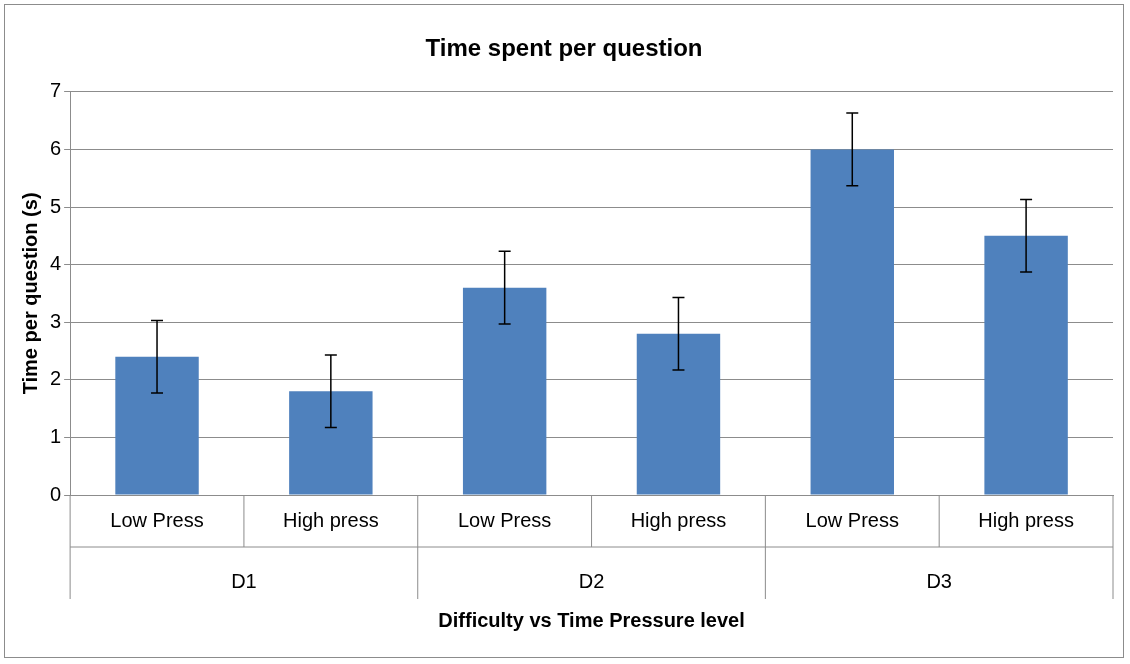 The height and width of the screenshot is (664, 1130). What do you see at coordinates (56, 435) in the screenshot?
I see `y-tick-label: 1` at bounding box center [56, 435].